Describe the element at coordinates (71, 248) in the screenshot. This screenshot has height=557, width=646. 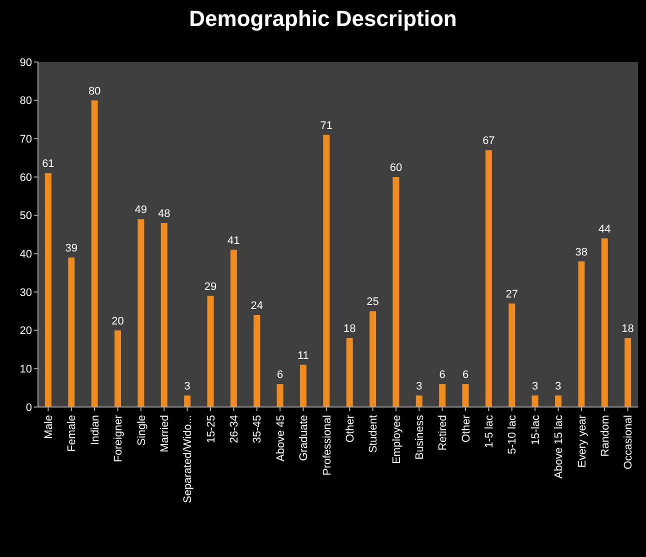
I see `data-label: 39` at that location.